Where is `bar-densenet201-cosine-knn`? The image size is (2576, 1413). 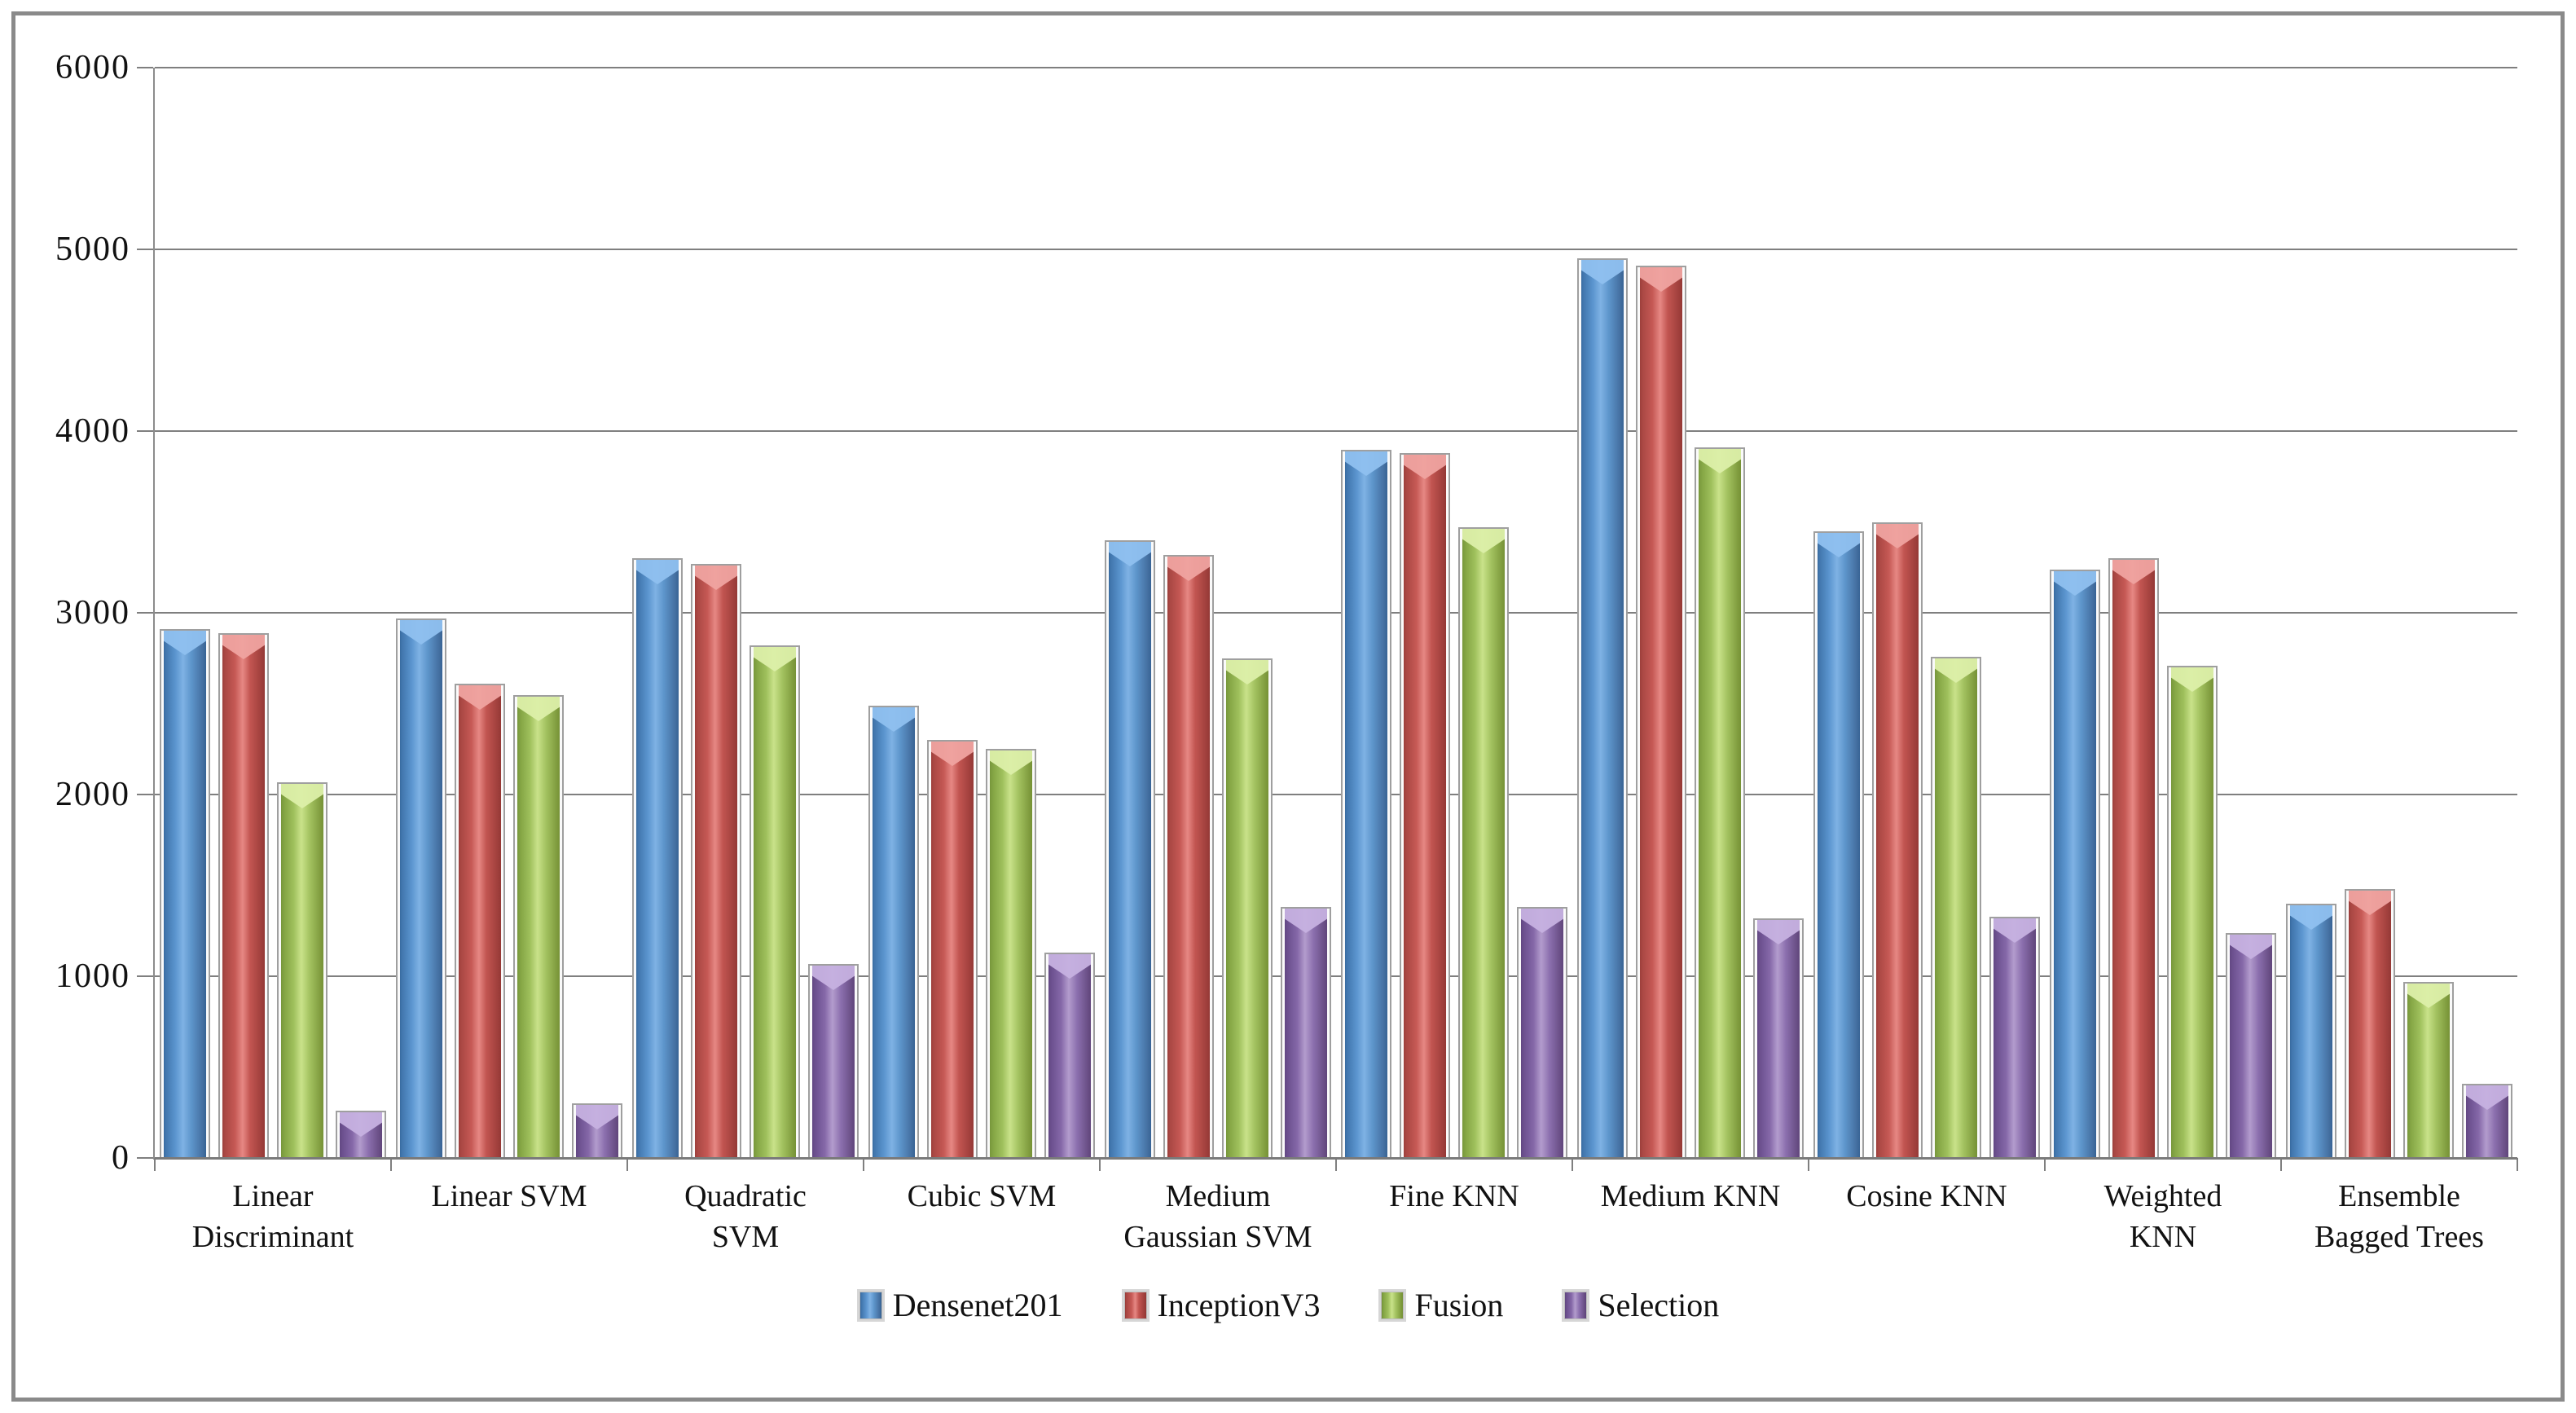 bar-densenet201-cosine-knn is located at coordinates (1838, 844).